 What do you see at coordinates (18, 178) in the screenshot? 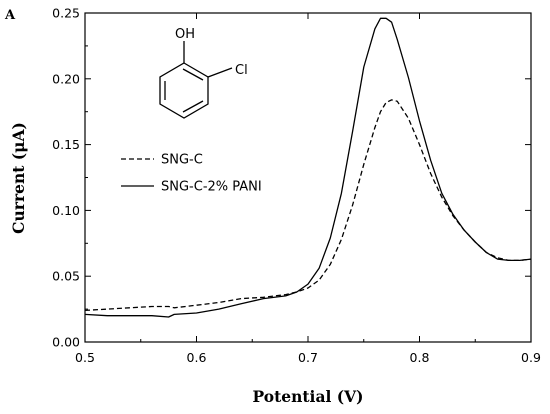
I see `y-axis-label: Current (μA)` at bounding box center [18, 178].